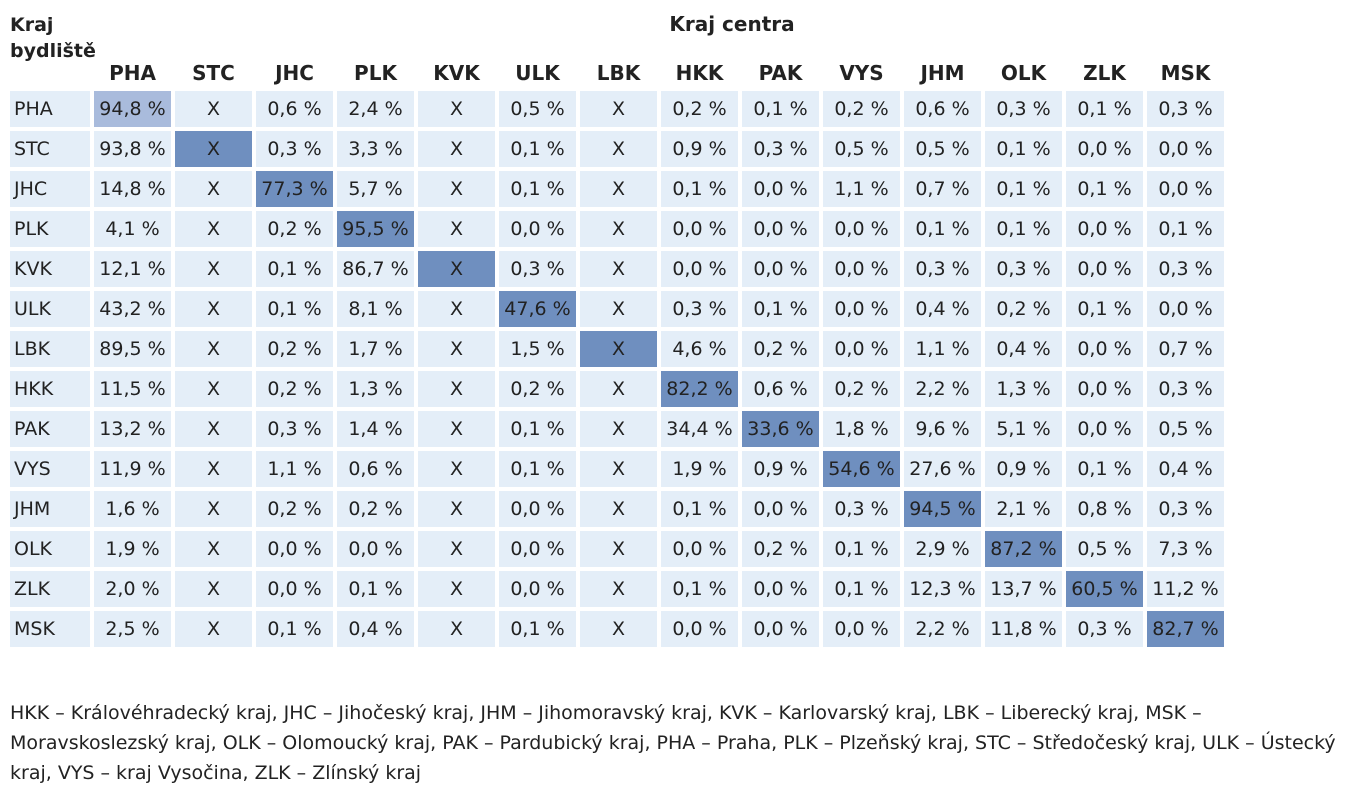  What do you see at coordinates (942, 189) in the screenshot?
I see `table-cell: 0,7 %` at bounding box center [942, 189].